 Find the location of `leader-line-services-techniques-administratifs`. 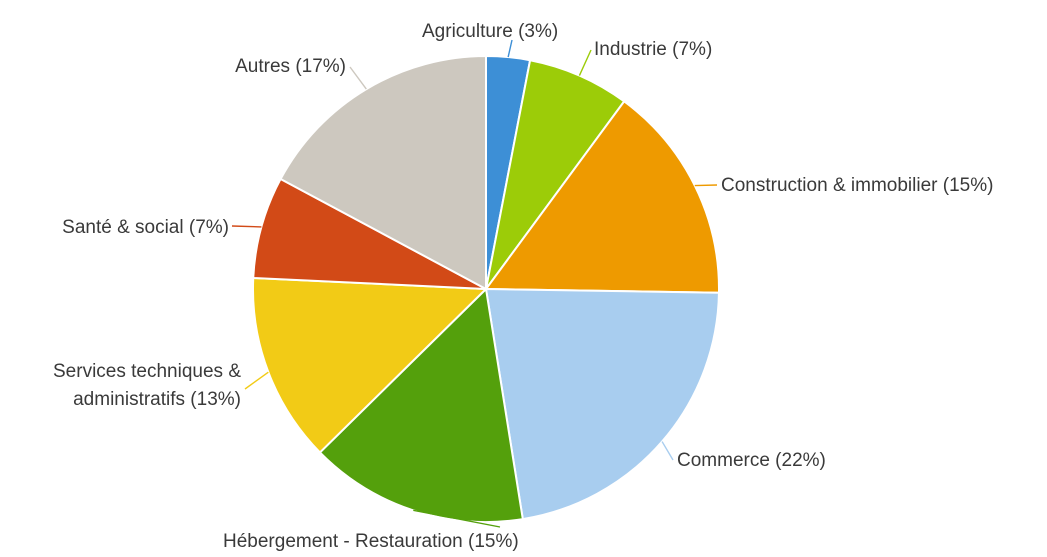

leader-line-services-techniques-administratifs is located at coordinates (256, 380).